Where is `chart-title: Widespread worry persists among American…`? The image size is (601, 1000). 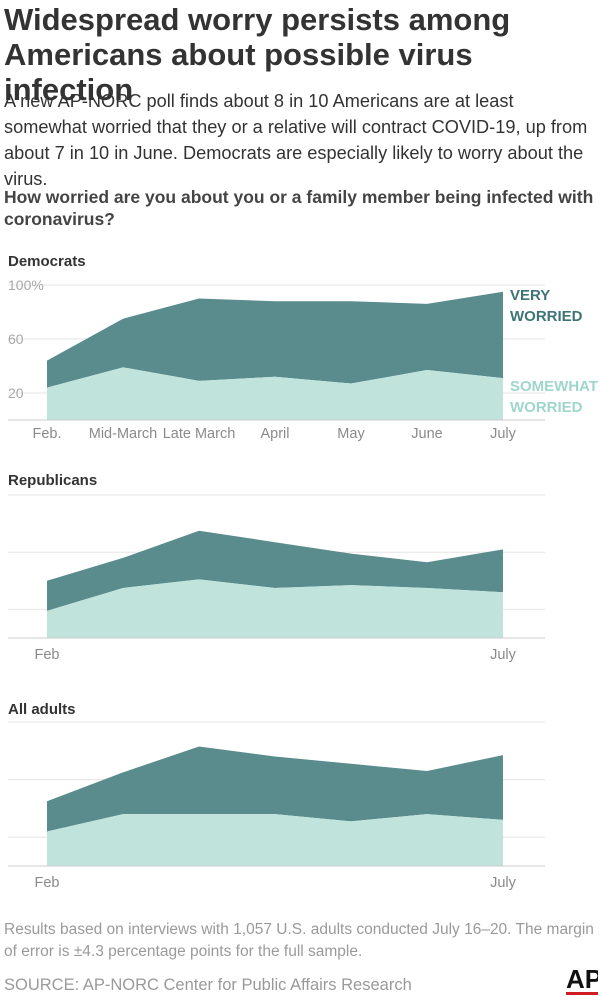
chart-title: Widespread worry persists among American… is located at coordinates (257, 54).